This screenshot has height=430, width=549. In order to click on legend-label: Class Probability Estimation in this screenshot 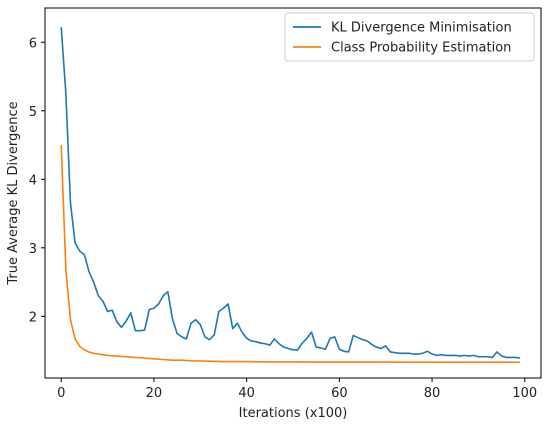, I will do `click(421, 48)`.